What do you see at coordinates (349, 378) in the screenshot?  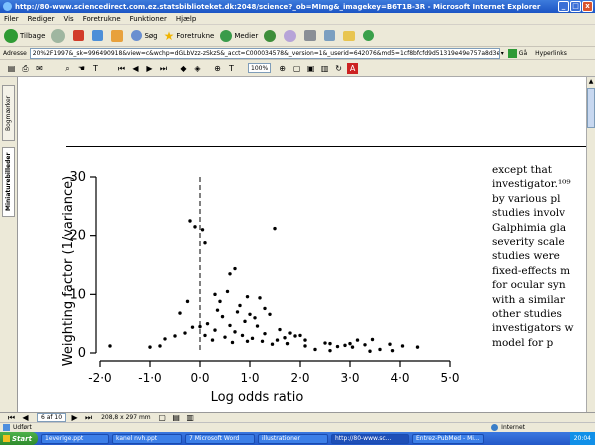 I see `x-tick-label: 3·0` at bounding box center [349, 378].